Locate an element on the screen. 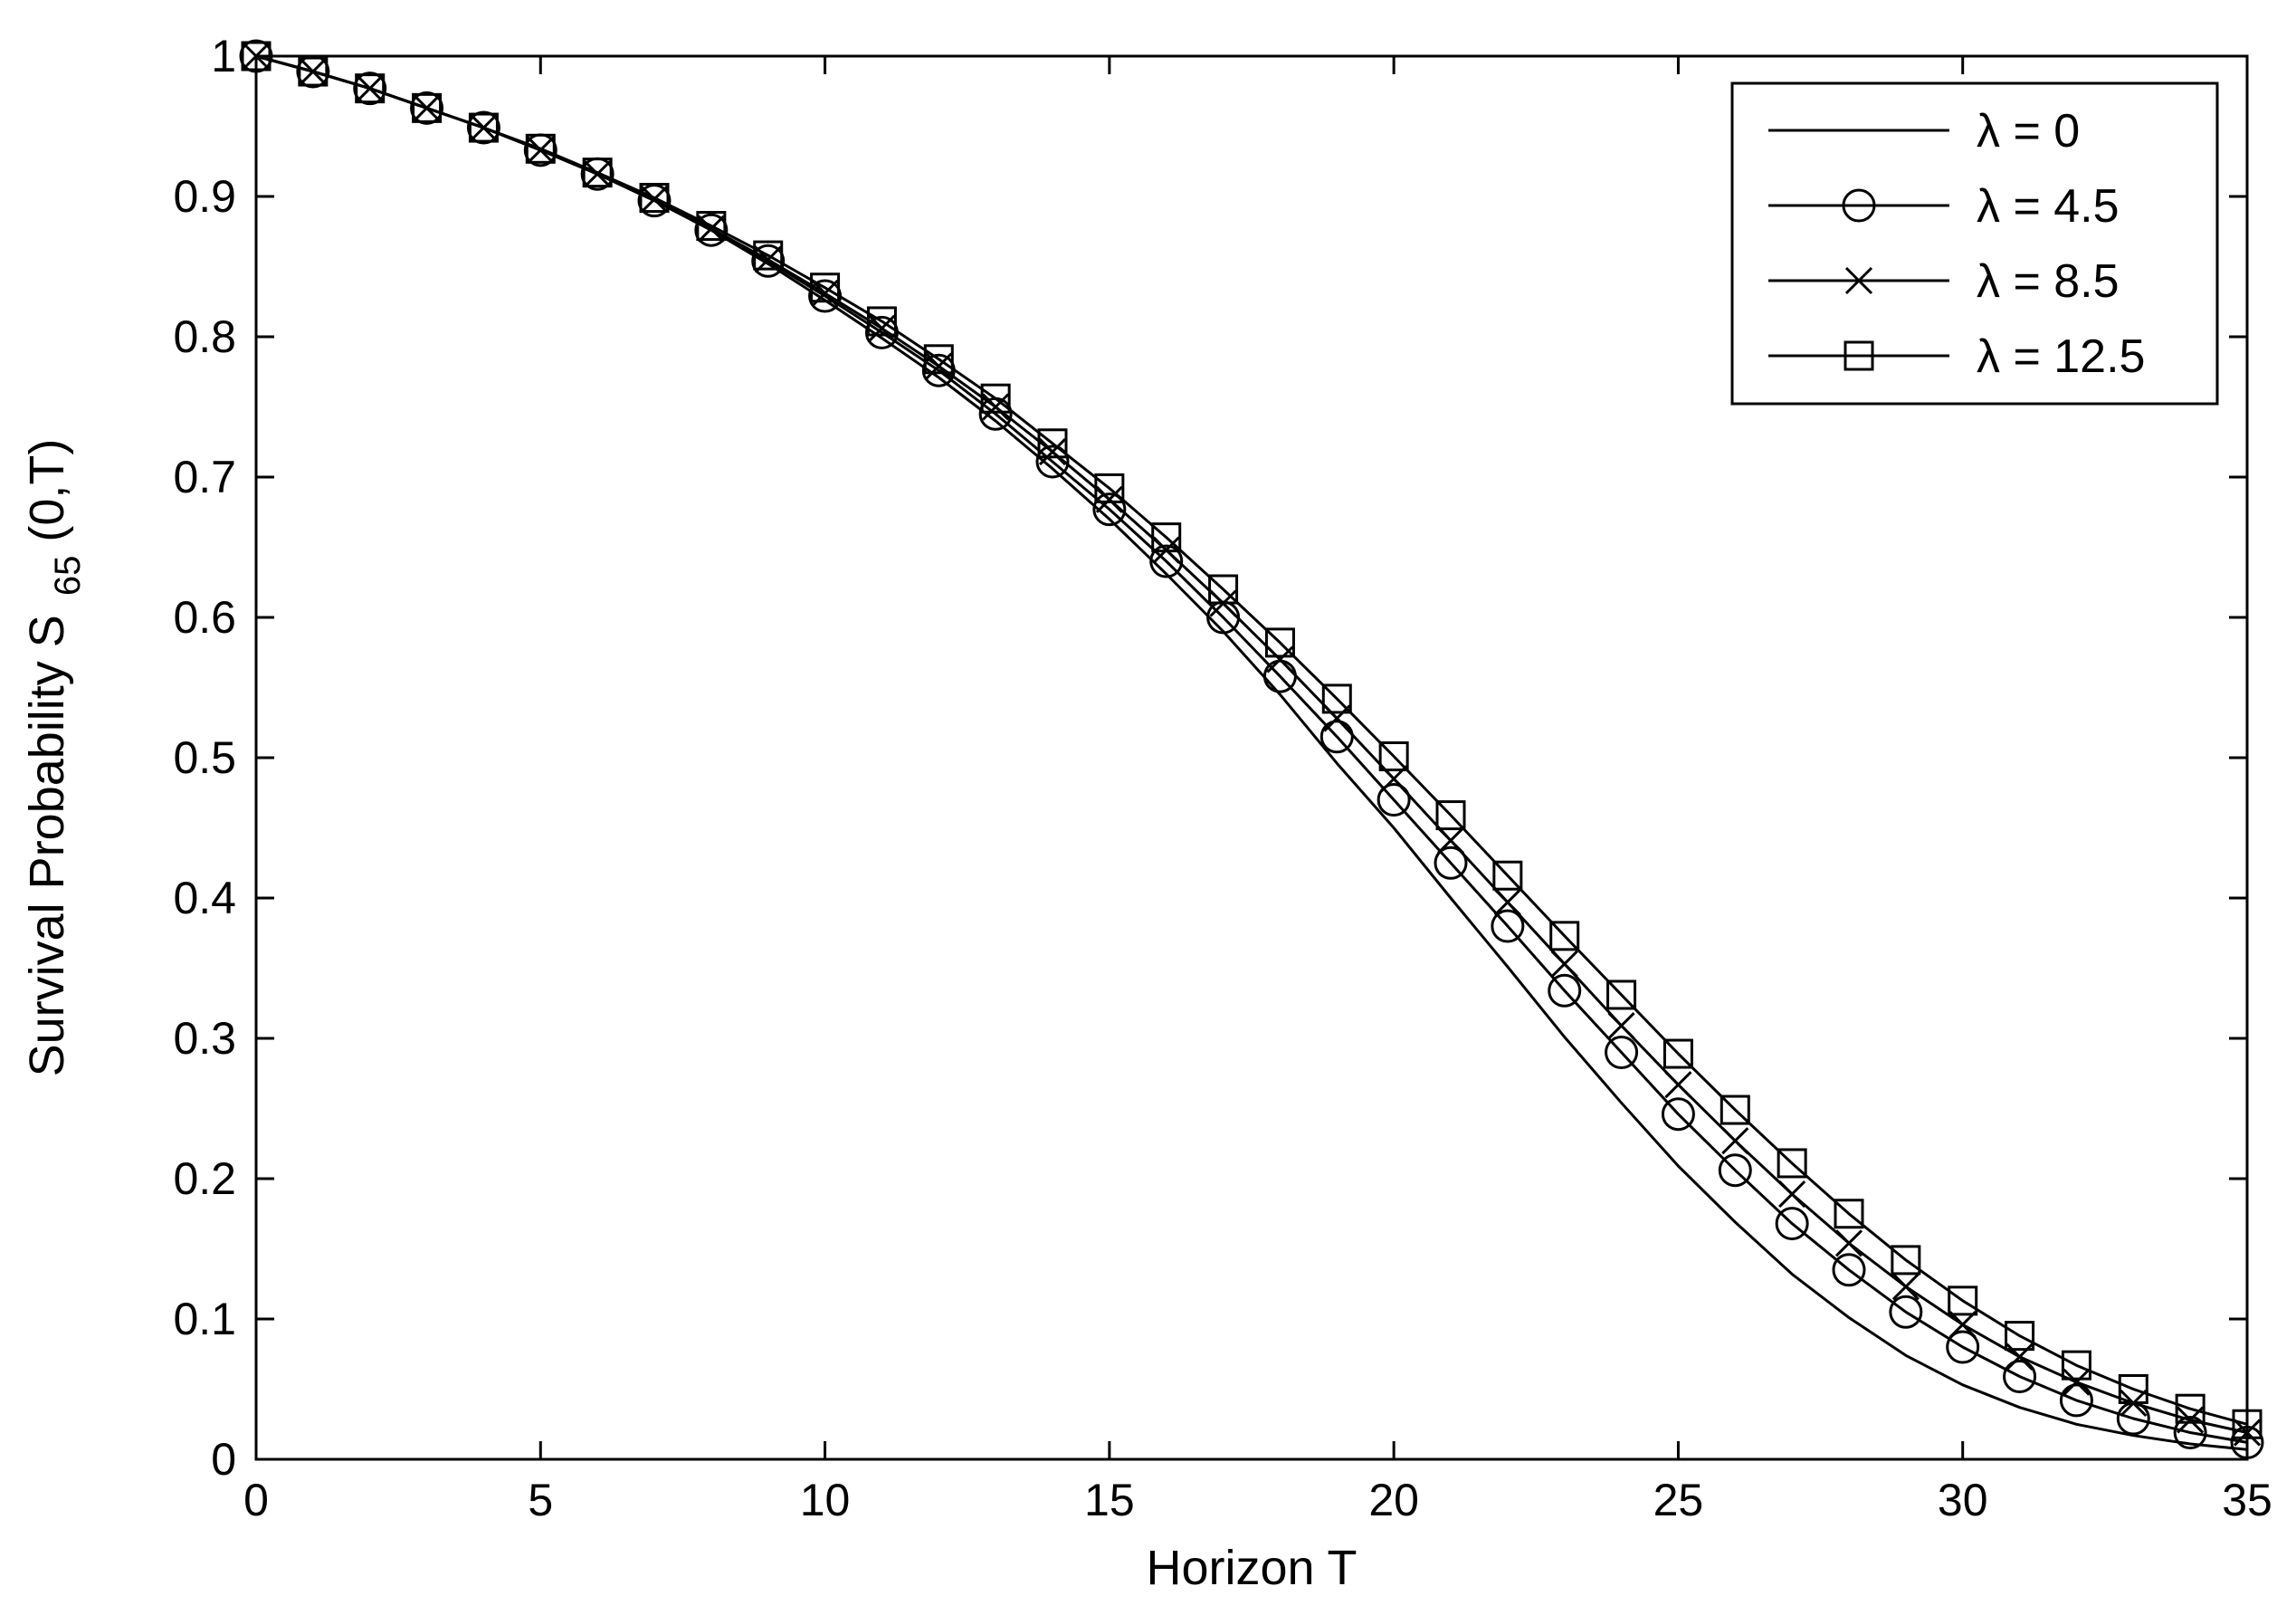 This screenshot has width=2296, height=1615. y-tick-label-5: 0.5 is located at coordinates (204, 757).